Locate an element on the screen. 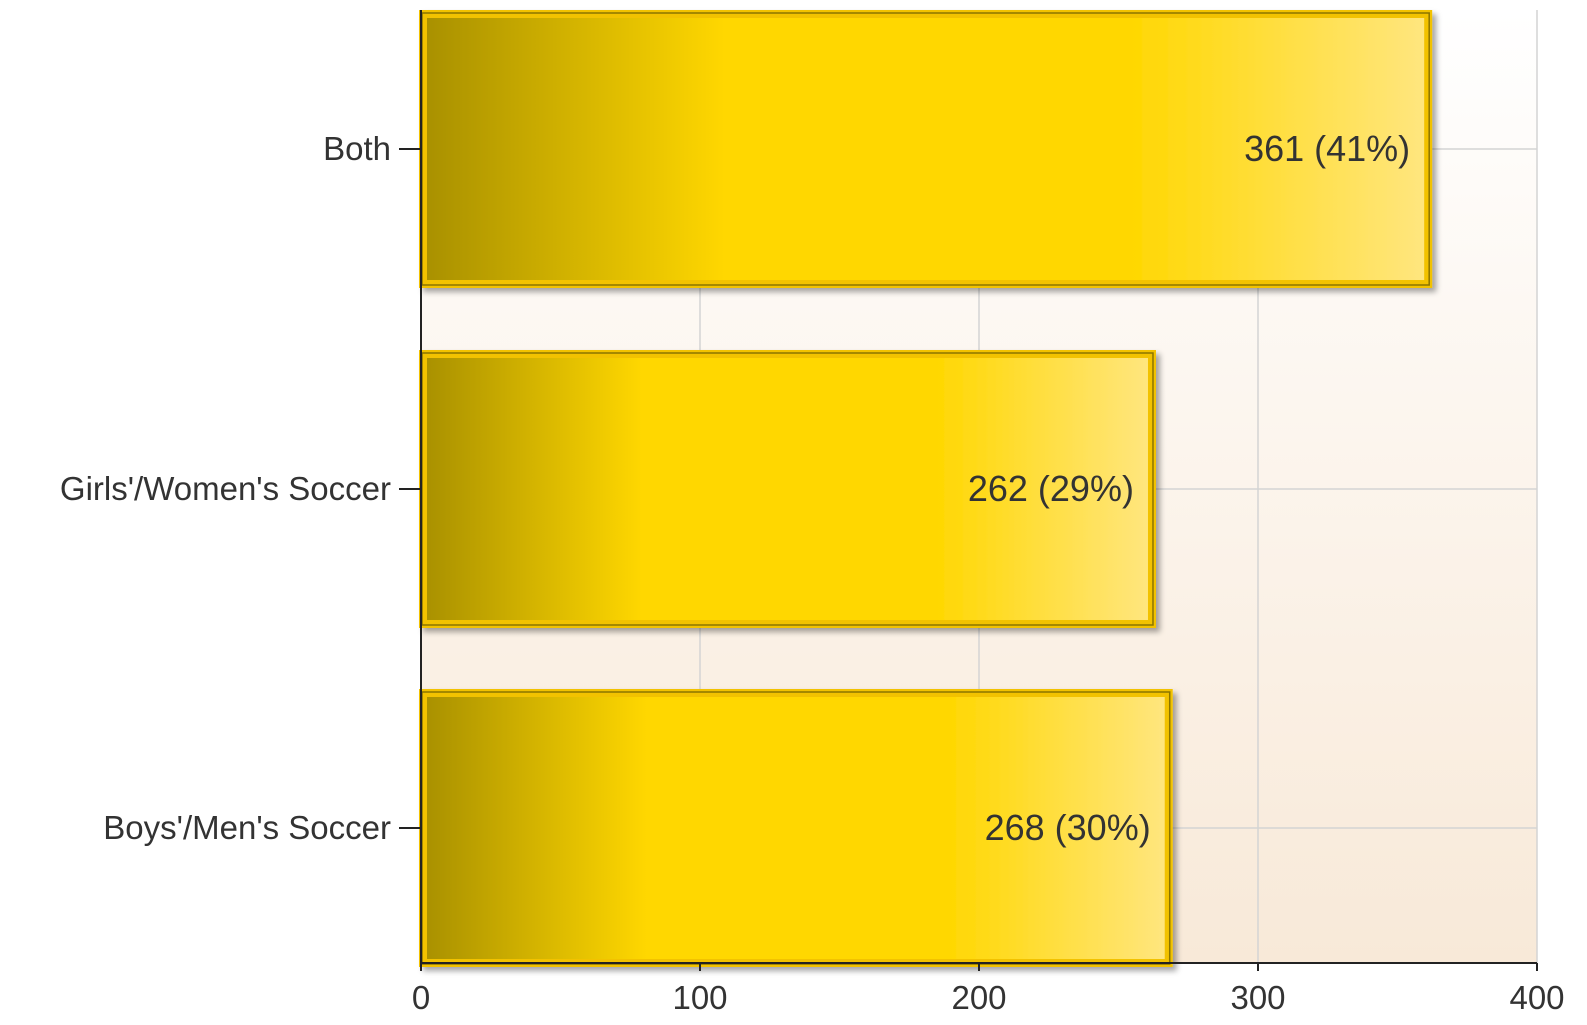 The width and height of the screenshot is (1587, 1025). x-tick-label: 100 is located at coordinates (699, 997).